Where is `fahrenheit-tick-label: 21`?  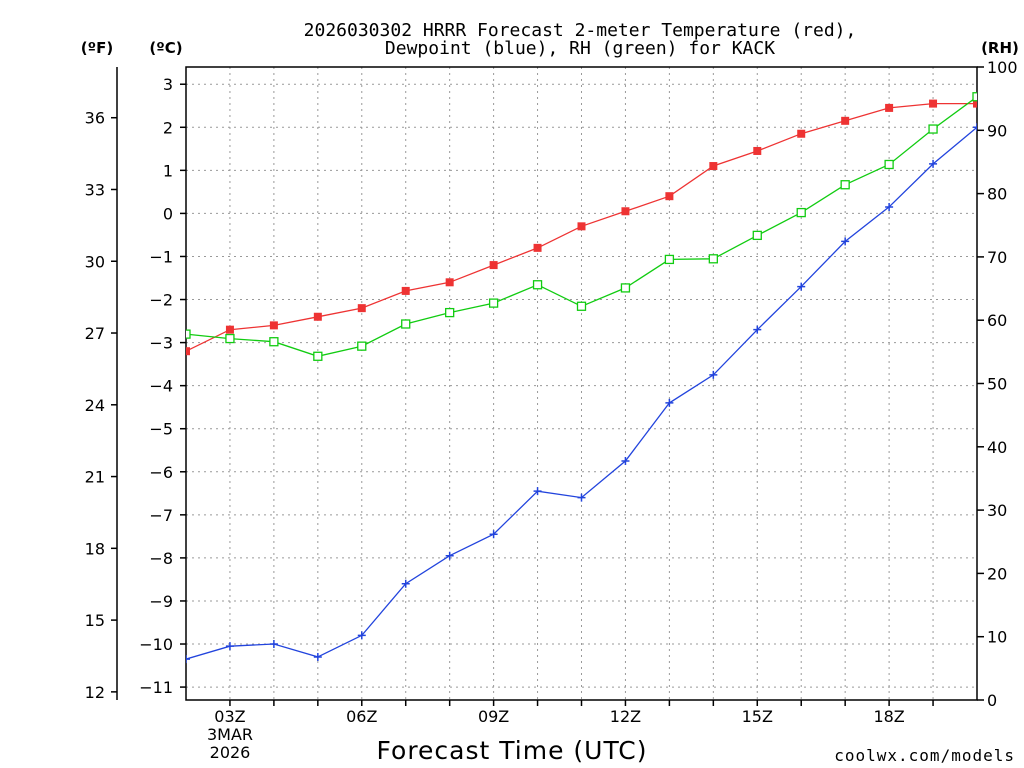
fahrenheit-tick-label: 21 is located at coordinates (95, 477).